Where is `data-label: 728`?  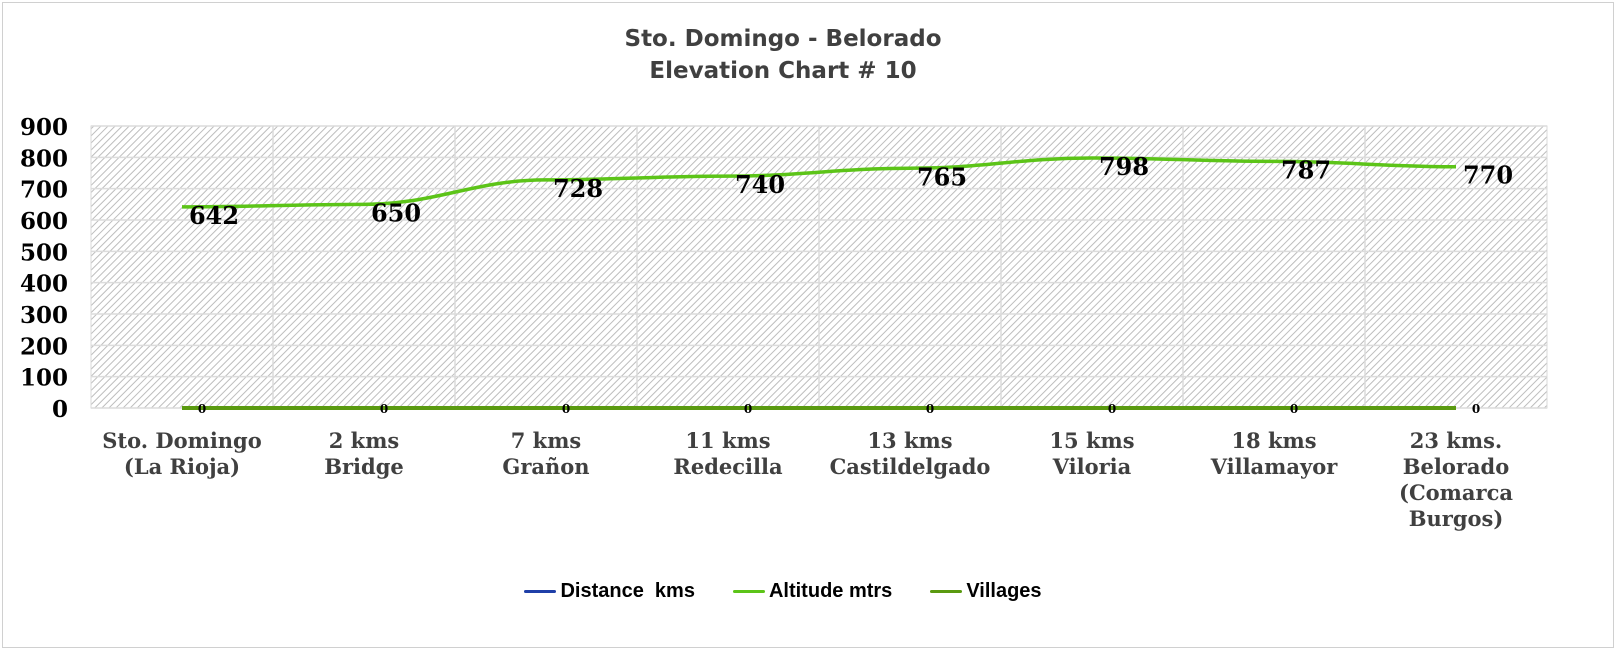 data-label: 728 is located at coordinates (578, 188).